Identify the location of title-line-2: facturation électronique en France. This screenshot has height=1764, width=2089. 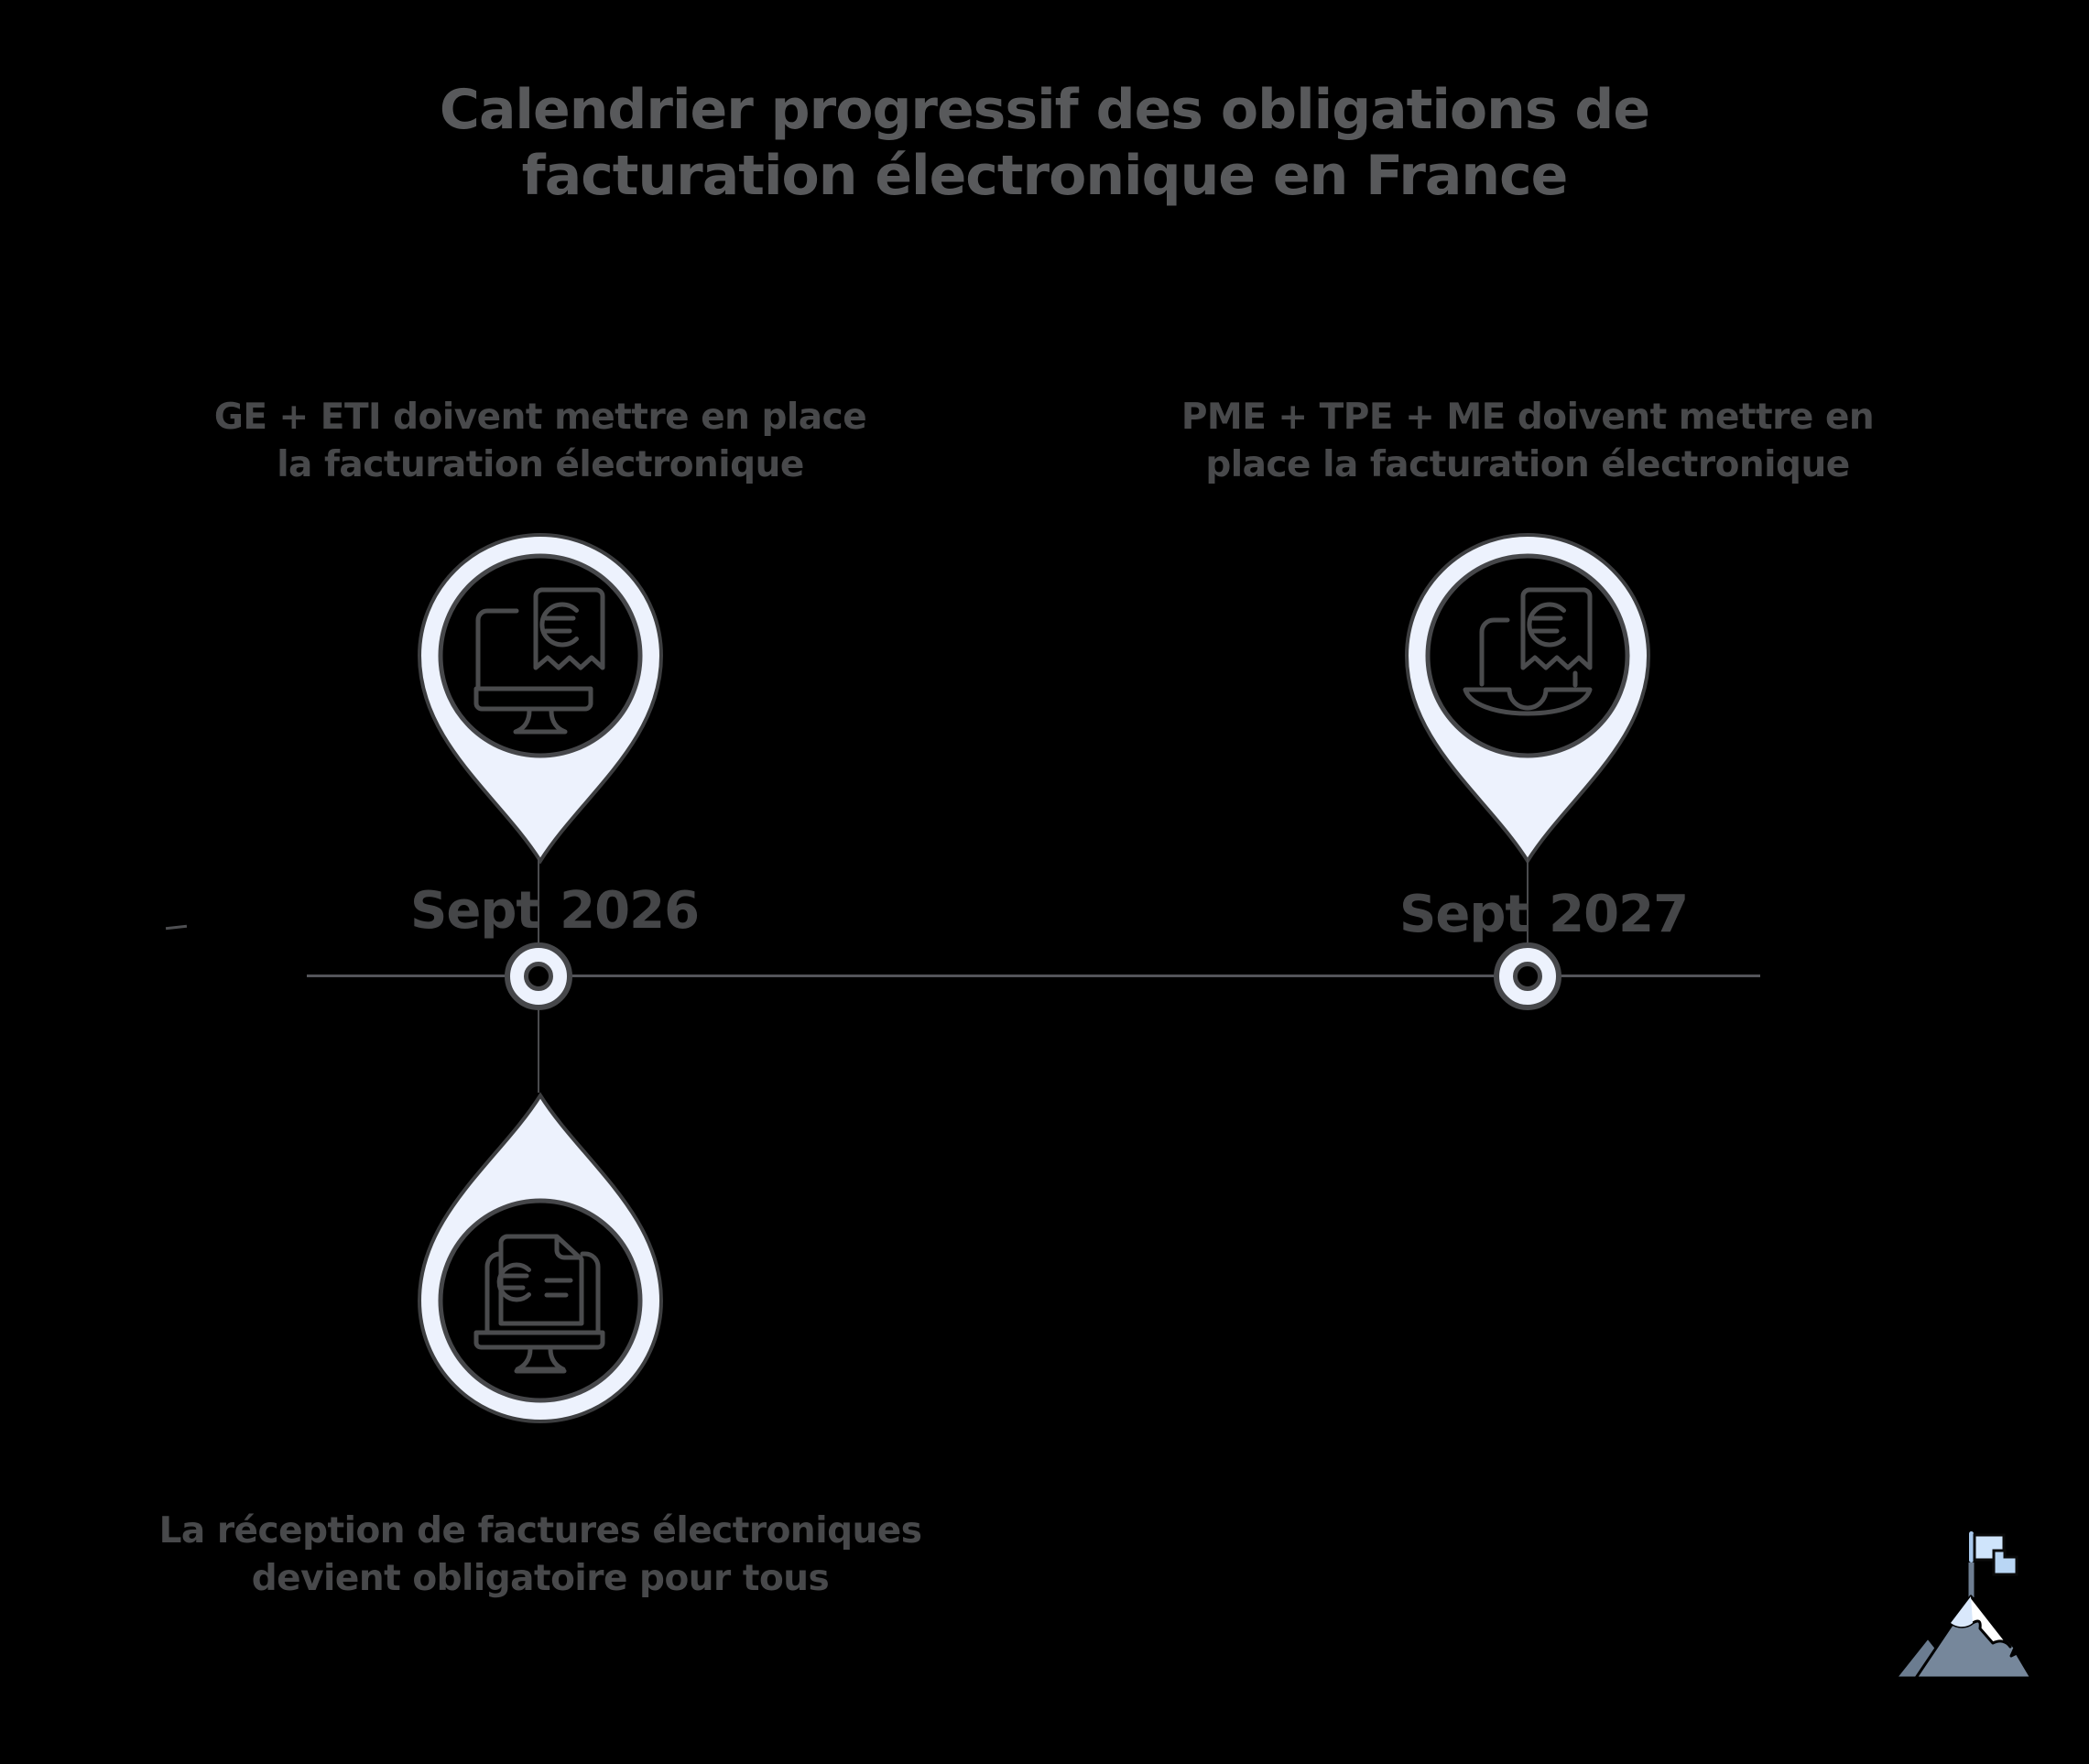
(1045, 176).